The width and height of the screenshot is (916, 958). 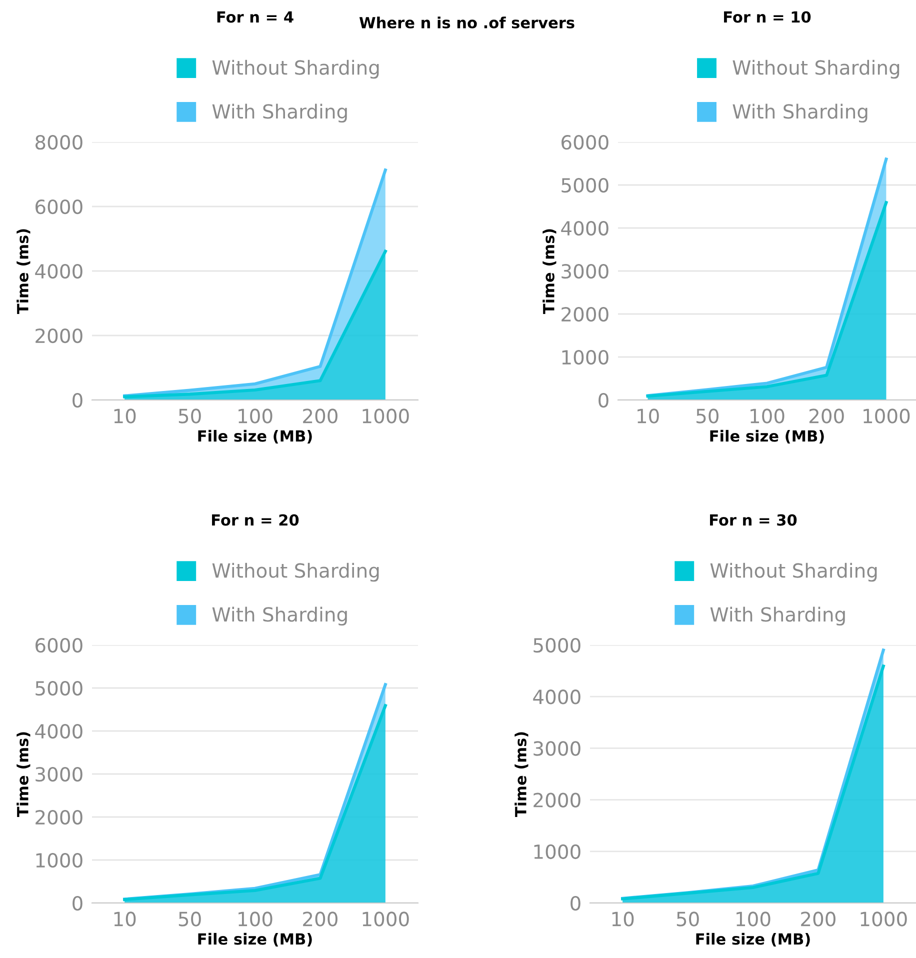 I want to click on chart-title: For n = 30, so click(x=753, y=520).